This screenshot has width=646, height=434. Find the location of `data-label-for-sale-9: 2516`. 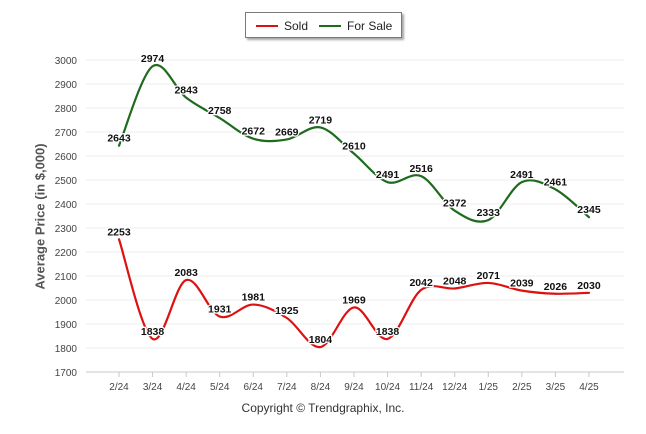

data-label-for-sale-9: 2516 is located at coordinates (421, 169).